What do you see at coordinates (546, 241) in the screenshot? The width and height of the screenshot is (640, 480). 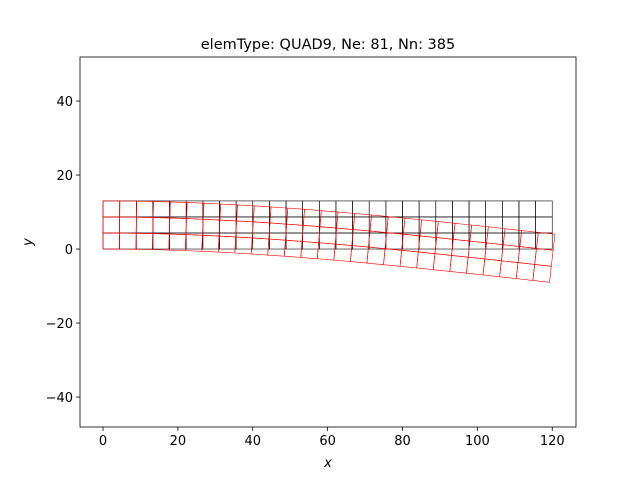 I see `deformed-element` at bounding box center [546, 241].